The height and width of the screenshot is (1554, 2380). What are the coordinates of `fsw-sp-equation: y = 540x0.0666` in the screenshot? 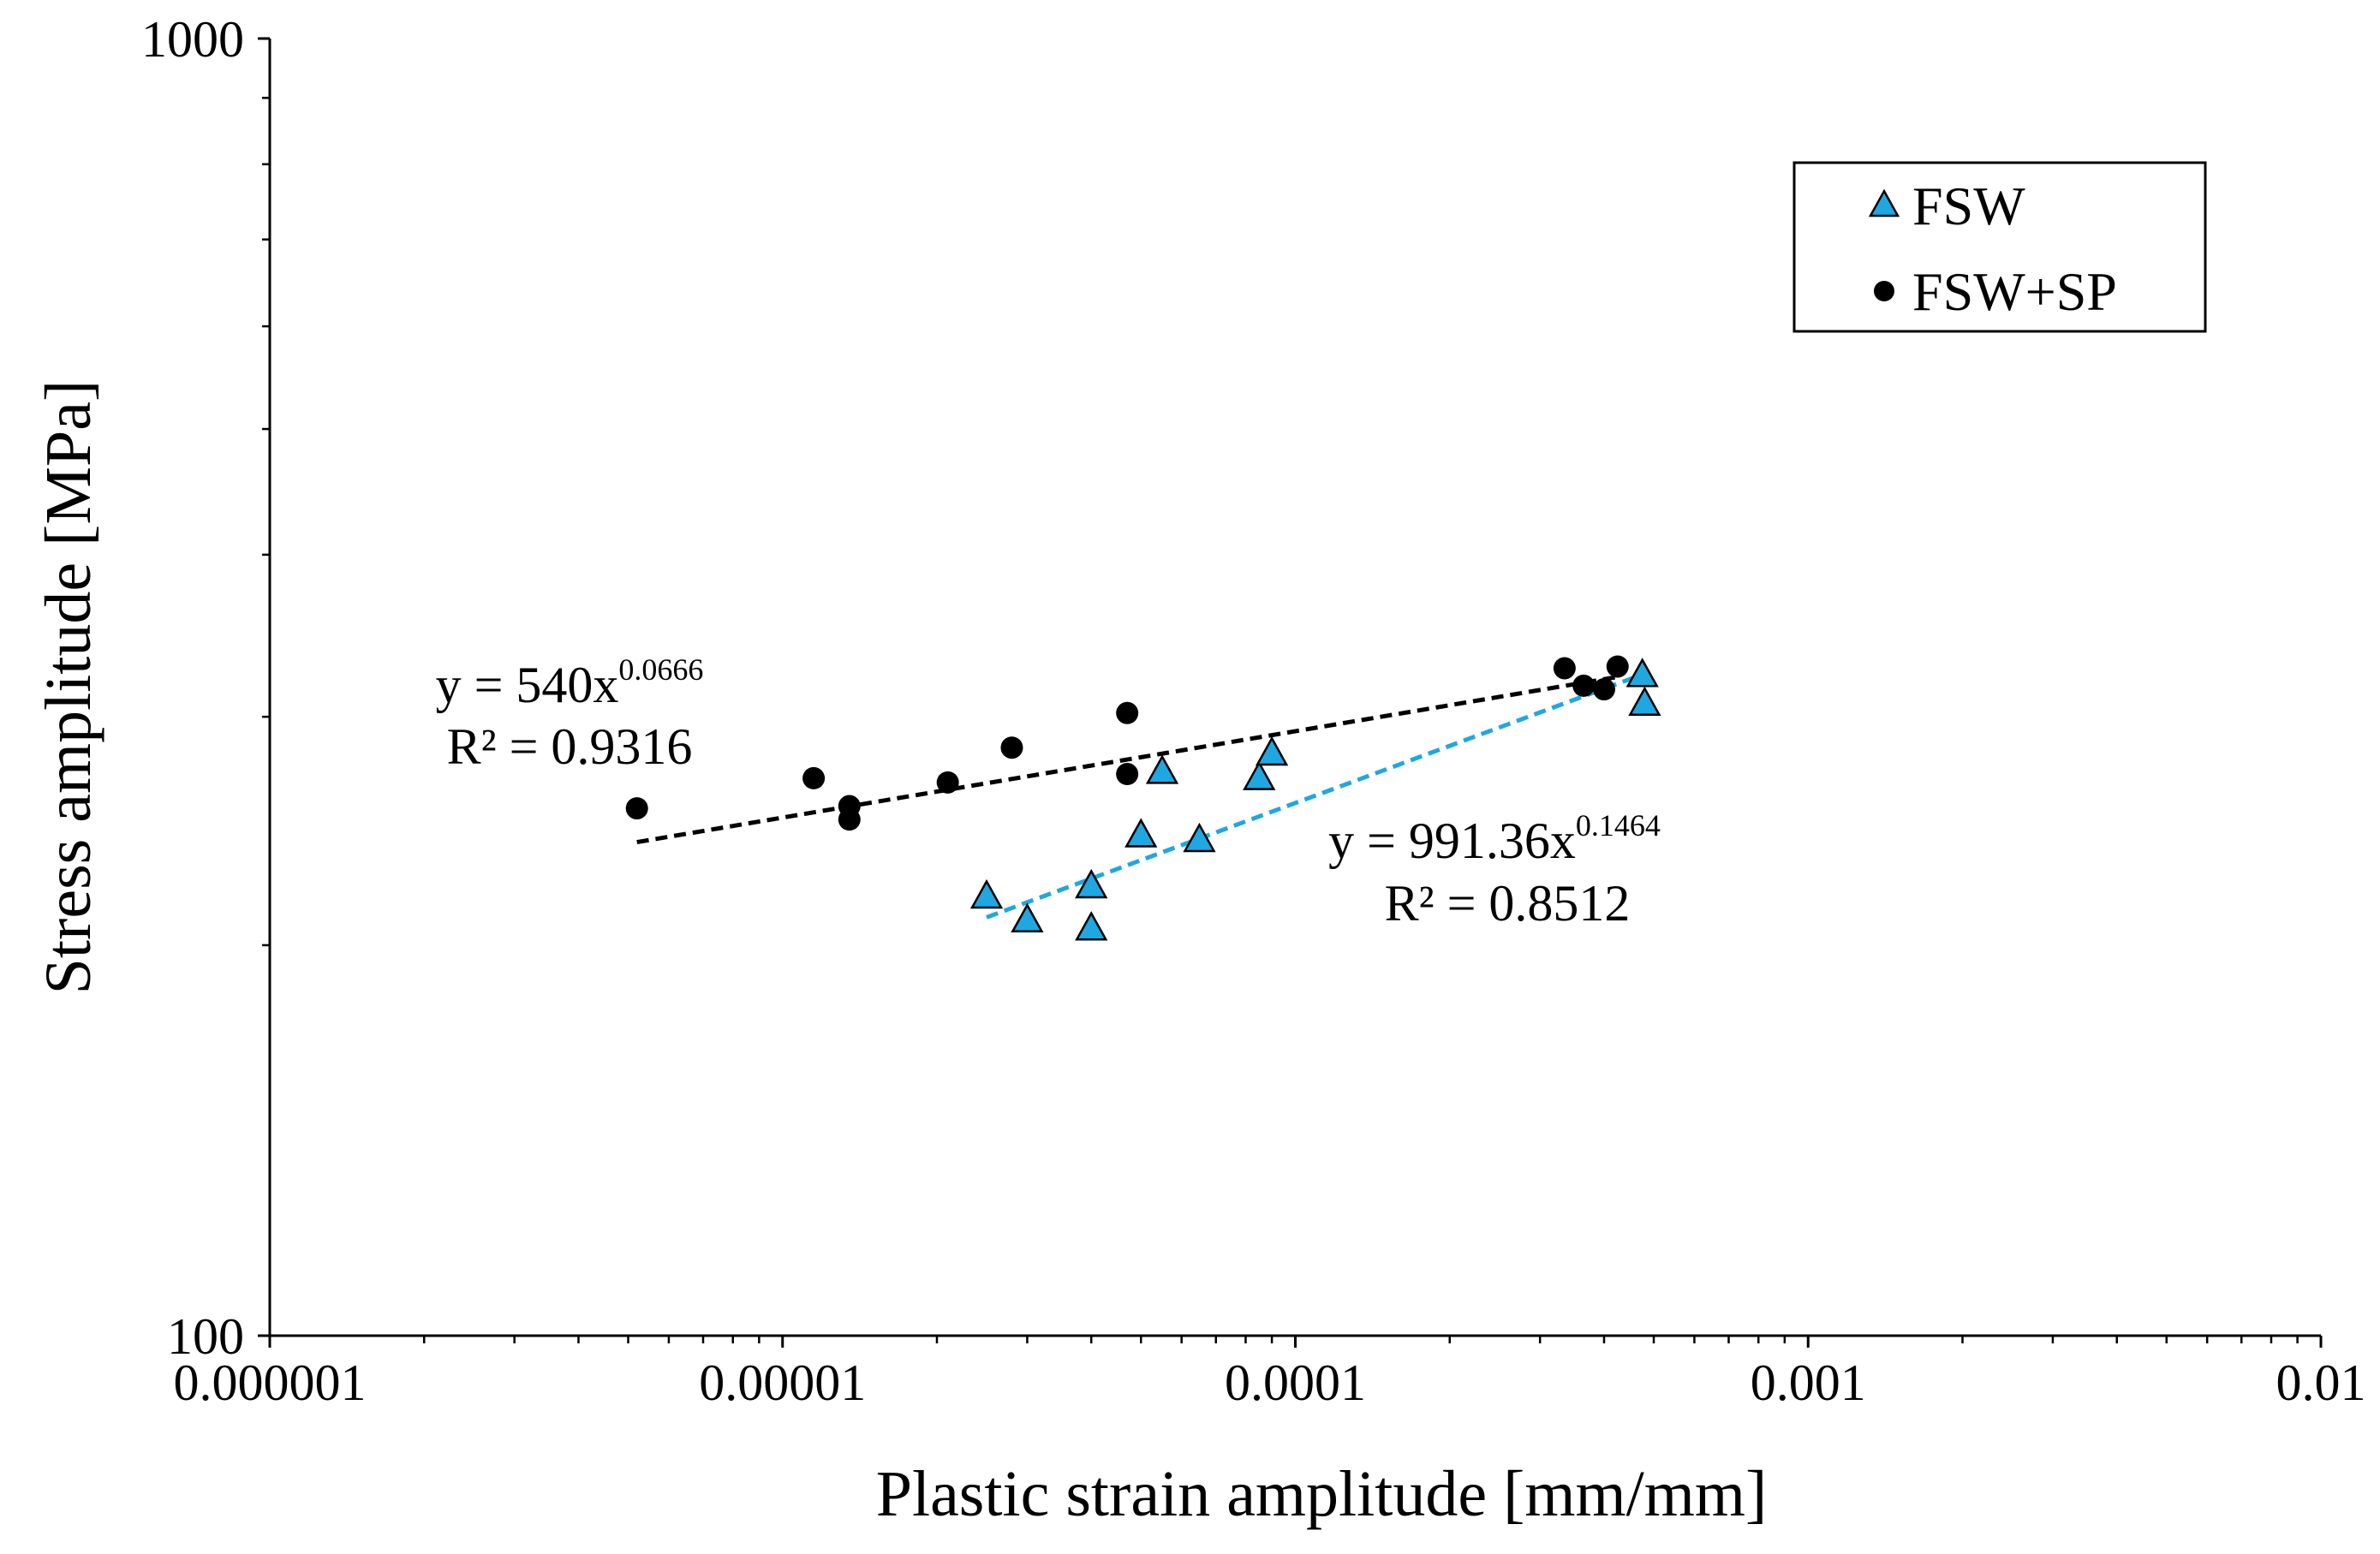 It's located at (570, 682).